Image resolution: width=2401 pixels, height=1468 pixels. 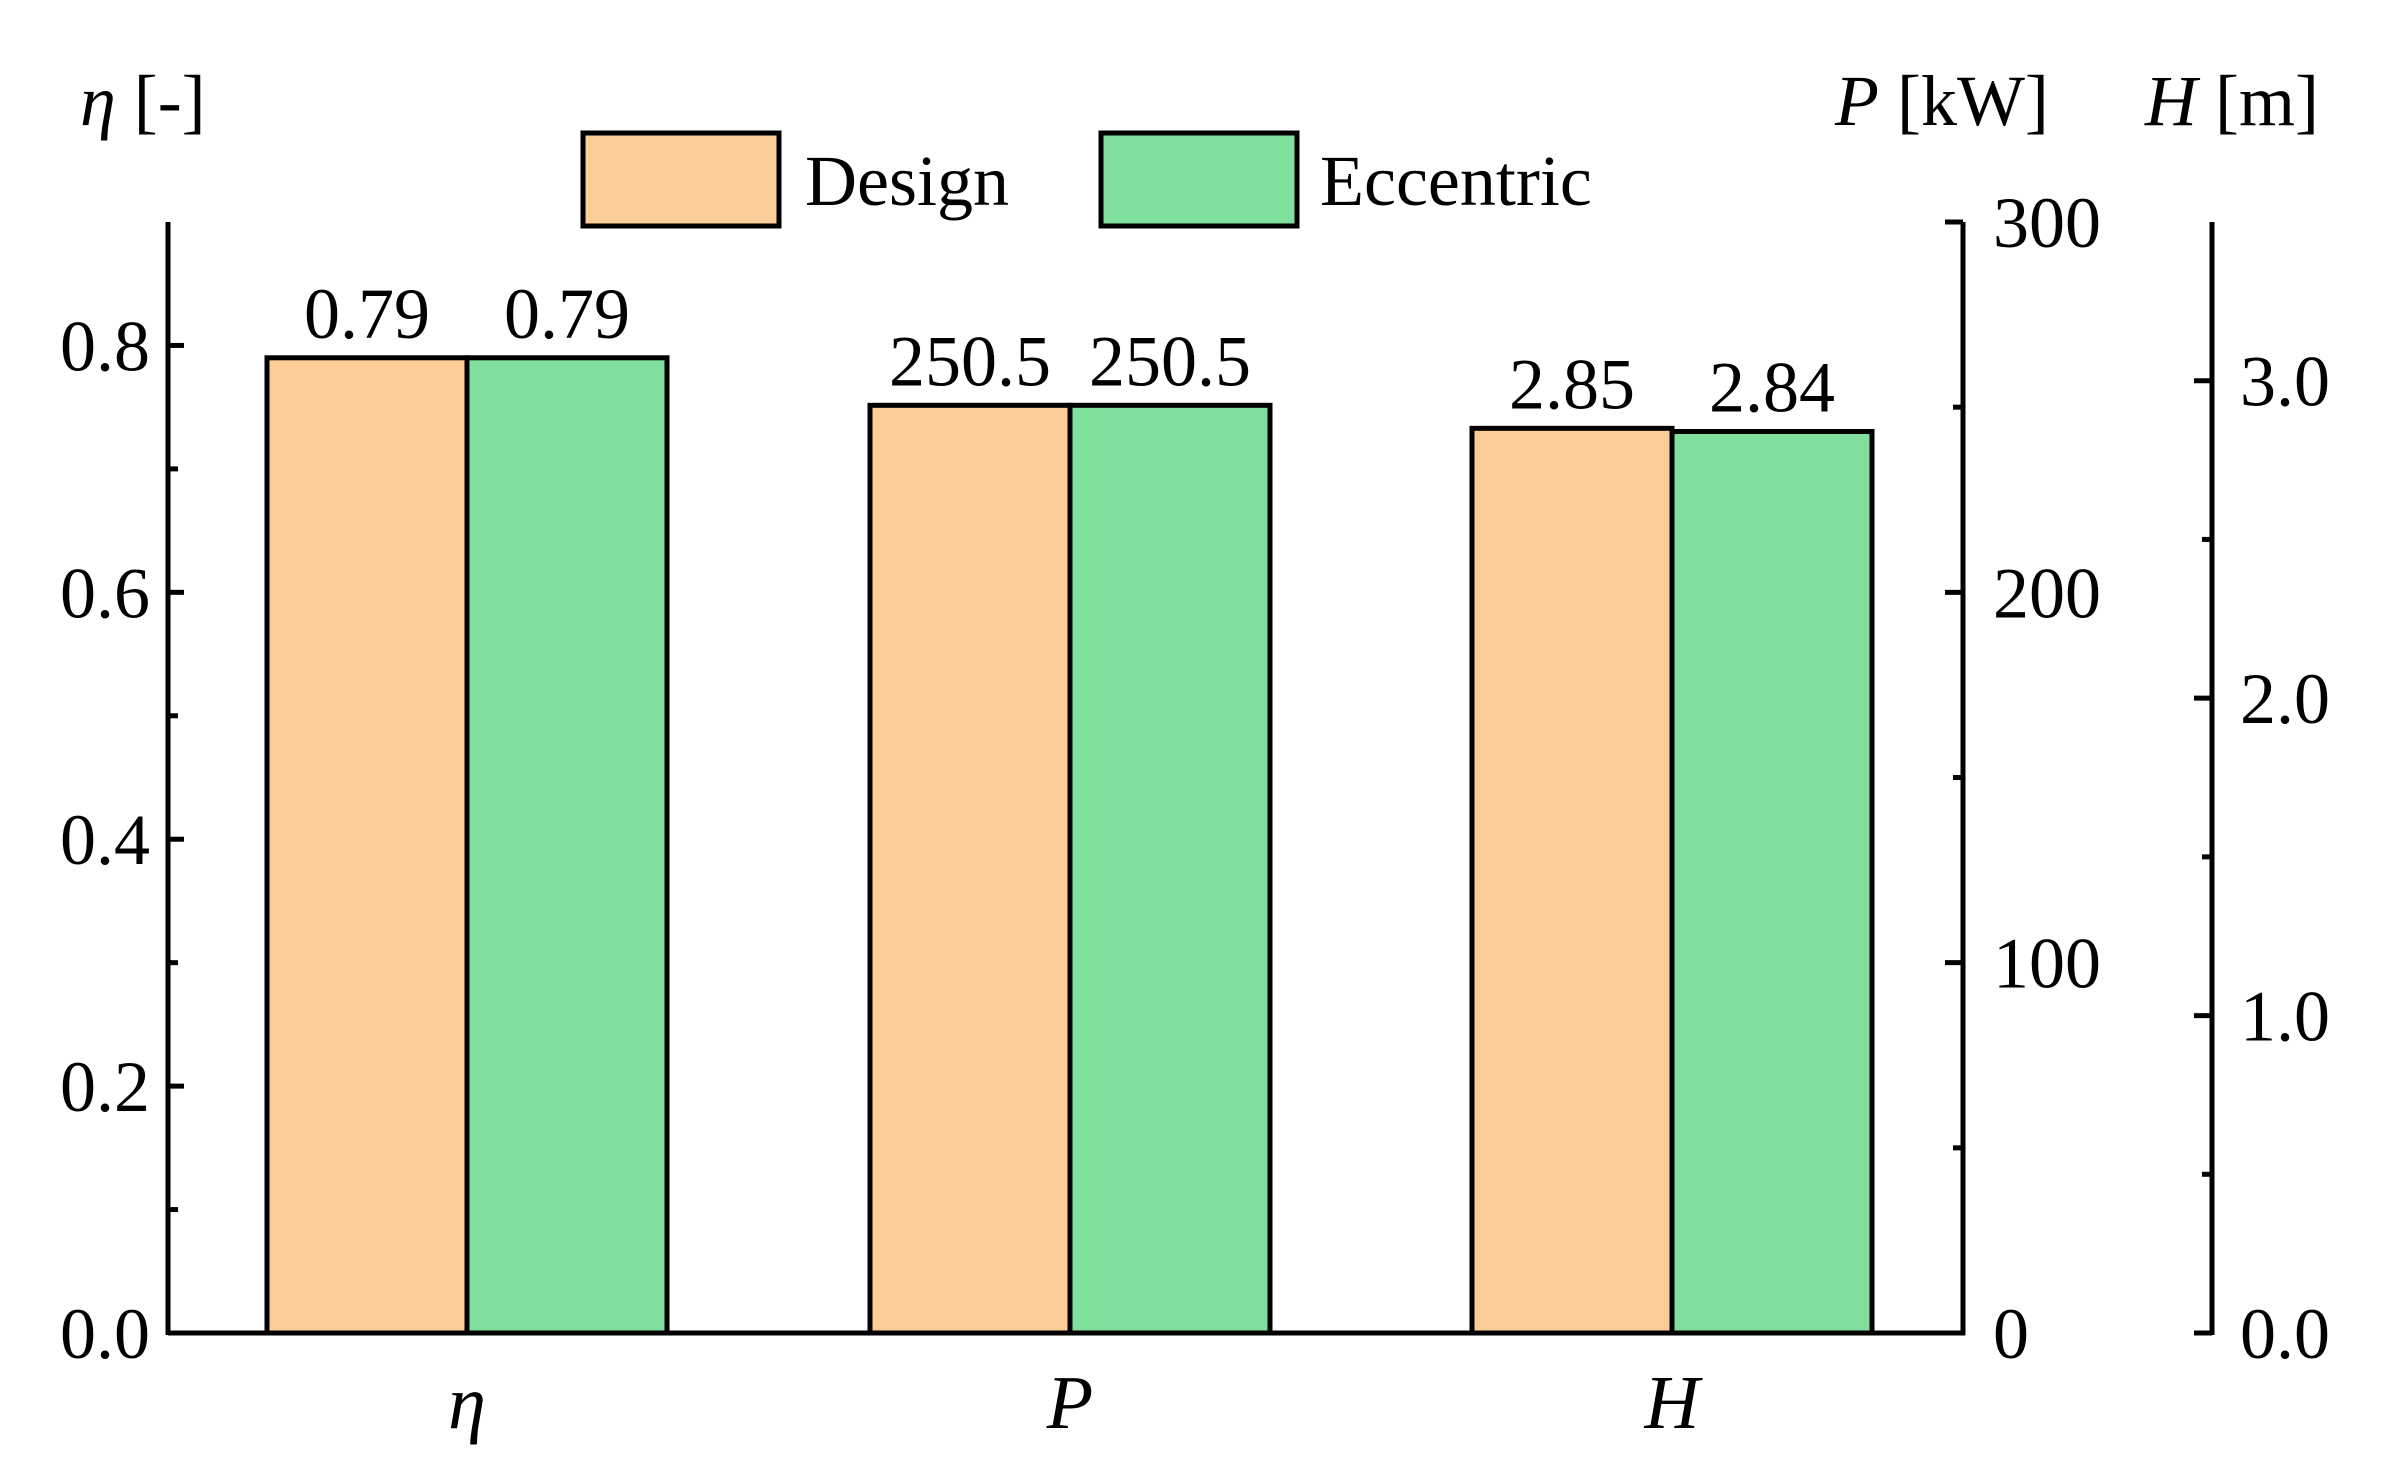 I want to click on bar-eta-eccentric, so click(x=567, y=845).